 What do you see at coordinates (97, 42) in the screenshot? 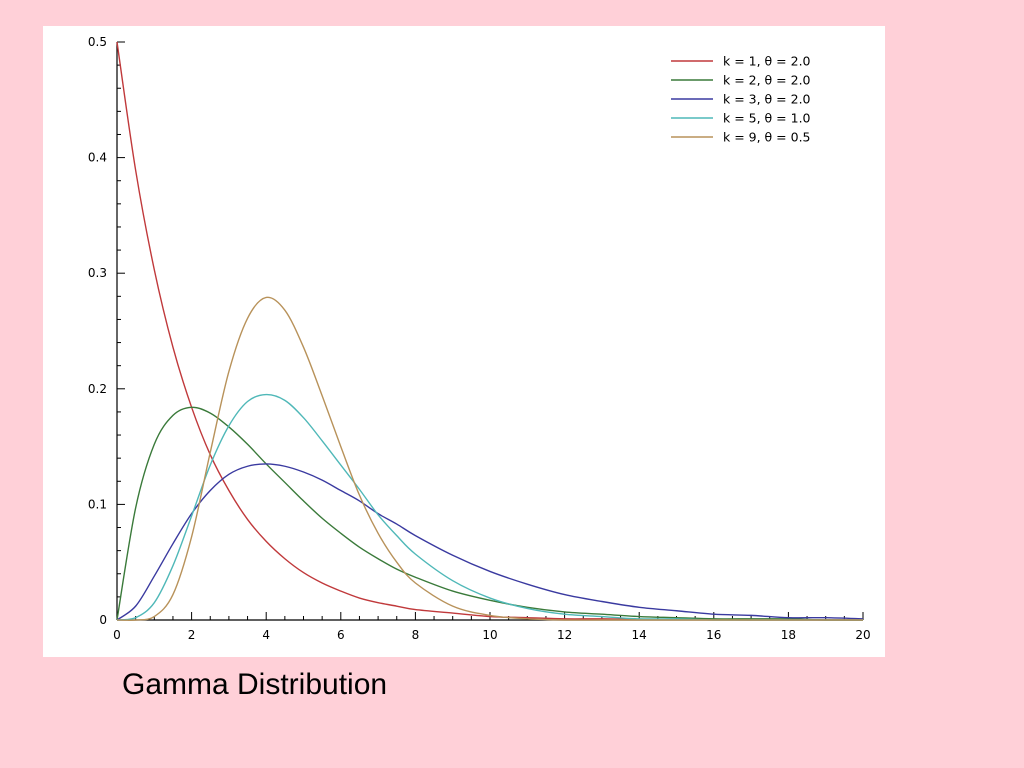
I see `y-tick-label: 0.5` at bounding box center [97, 42].